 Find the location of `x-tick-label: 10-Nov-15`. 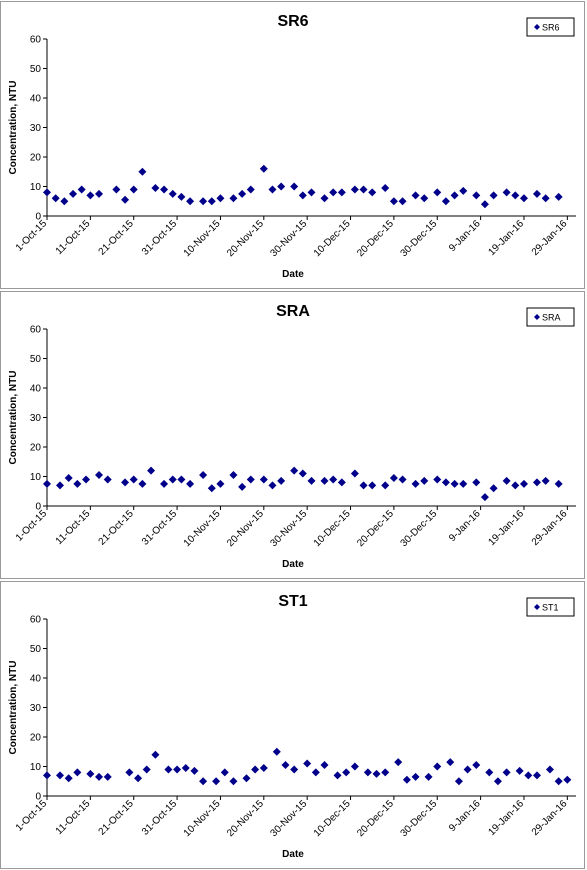

x-tick-label: 10-Nov-15 is located at coordinates (202, 528).